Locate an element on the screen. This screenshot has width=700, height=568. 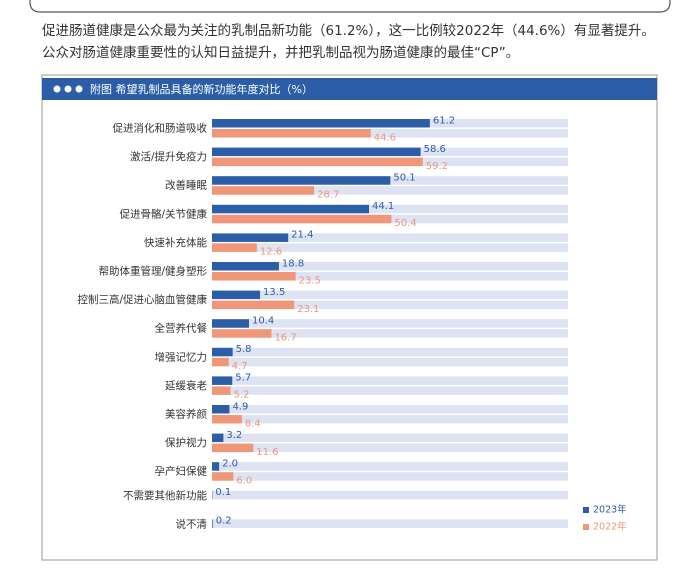
value-label: 8.4 is located at coordinates (253, 423).